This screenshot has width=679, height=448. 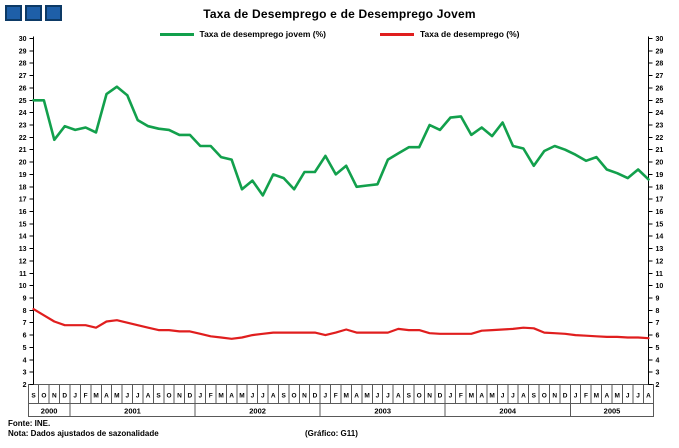 What do you see at coordinates (49, 411) in the screenshot?
I see `year-label: 2000` at bounding box center [49, 411].